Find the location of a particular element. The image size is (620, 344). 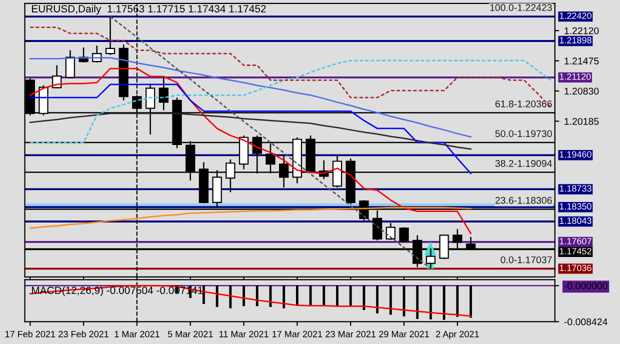

x-tick-label: 23 Mar 2021 is located at coordinates (351, 334).